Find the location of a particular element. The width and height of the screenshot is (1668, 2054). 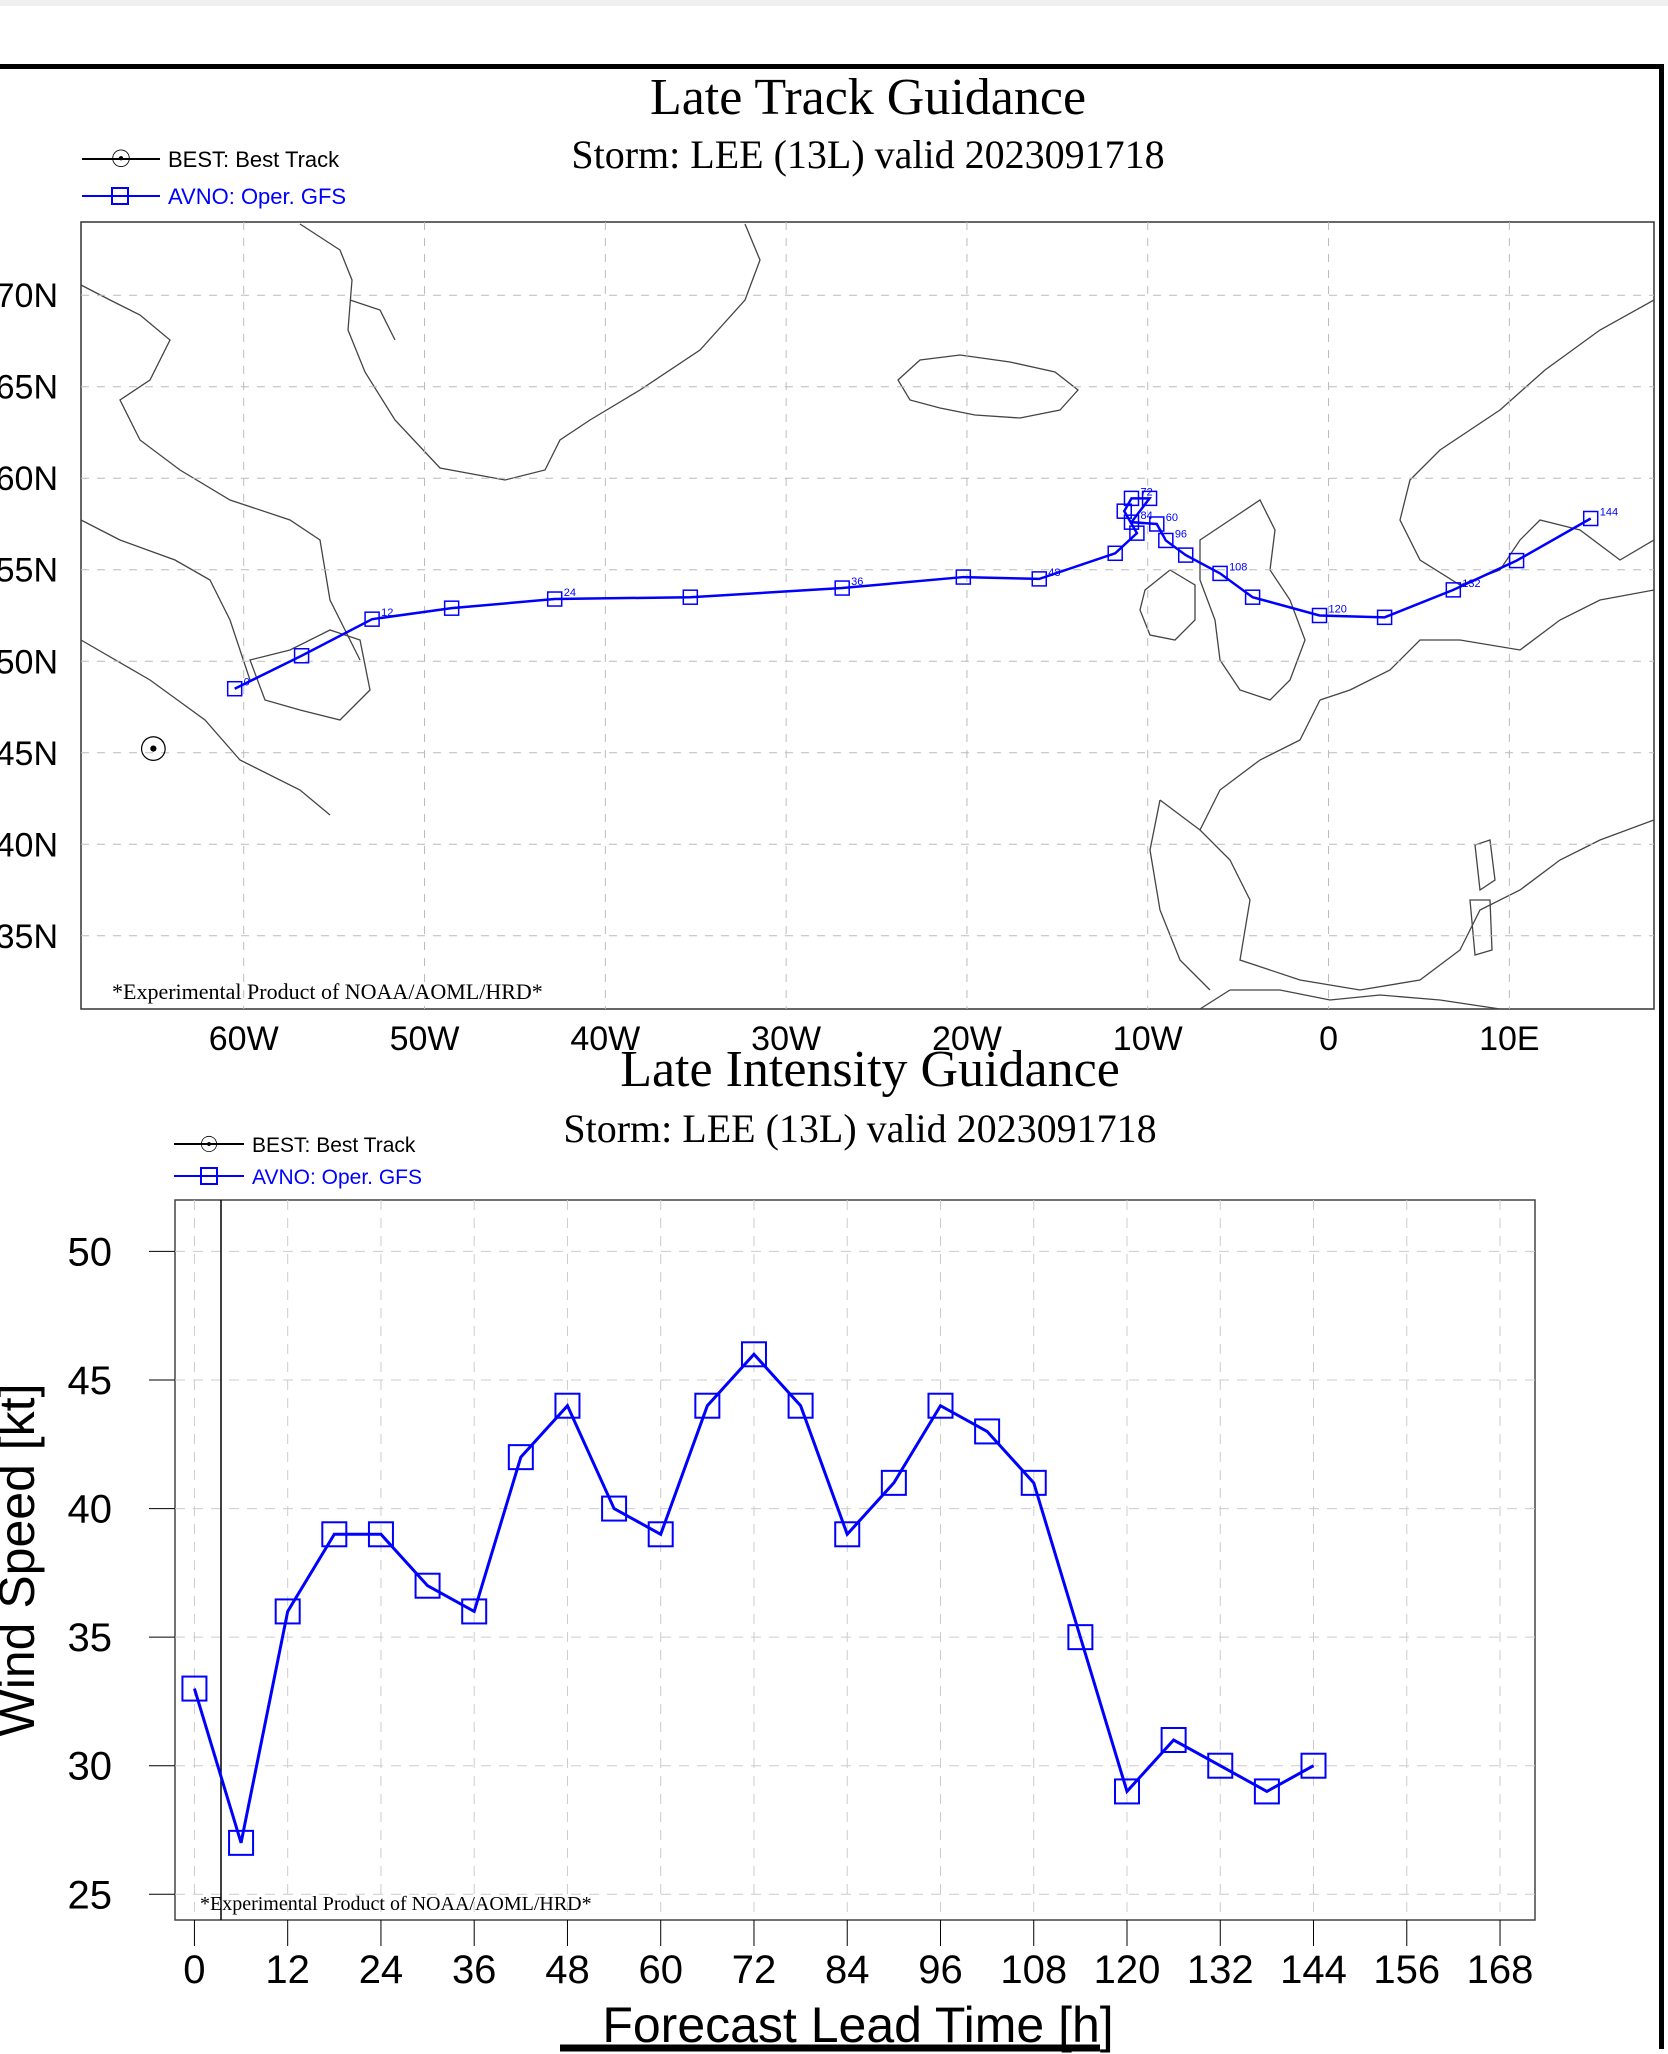

track-chart-subtitle: Storm: LEE (13L) valid 2023091718 is located at coordinates (867, 154).